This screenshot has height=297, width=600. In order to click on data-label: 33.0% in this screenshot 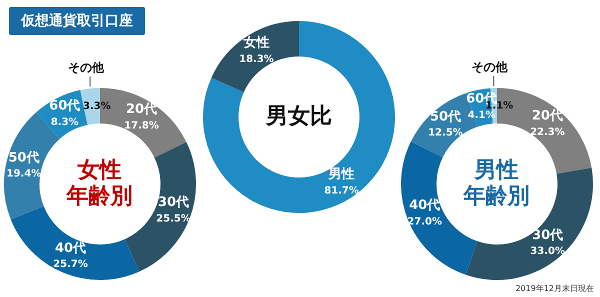, I will do `click(547, 252)`.